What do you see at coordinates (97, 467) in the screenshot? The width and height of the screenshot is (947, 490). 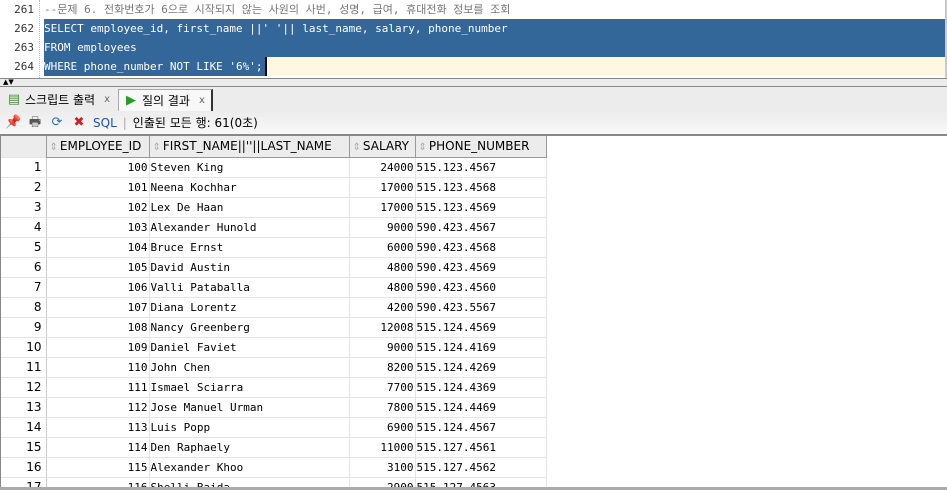 I see `employee-id-cell: 115` at bounding box center [97, 467].